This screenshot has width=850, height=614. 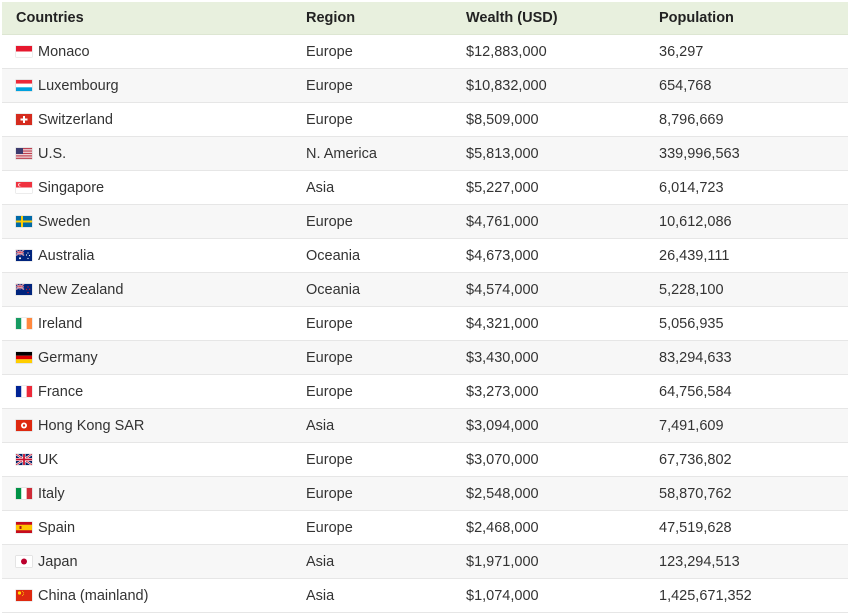 I want to click on country-cell: Japan, so click(x=154, y=562).